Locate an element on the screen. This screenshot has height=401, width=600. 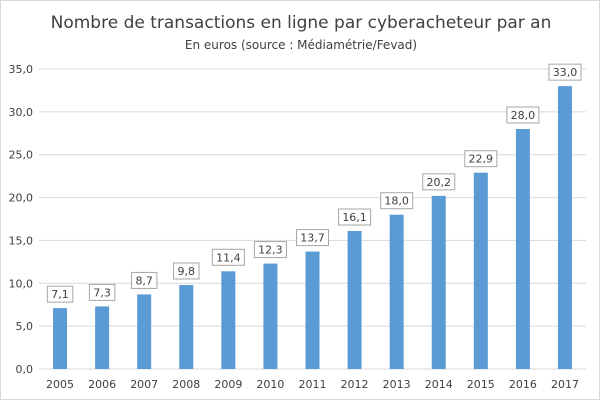
data-label-text: 20,2 is located at coordinates (438, 182).